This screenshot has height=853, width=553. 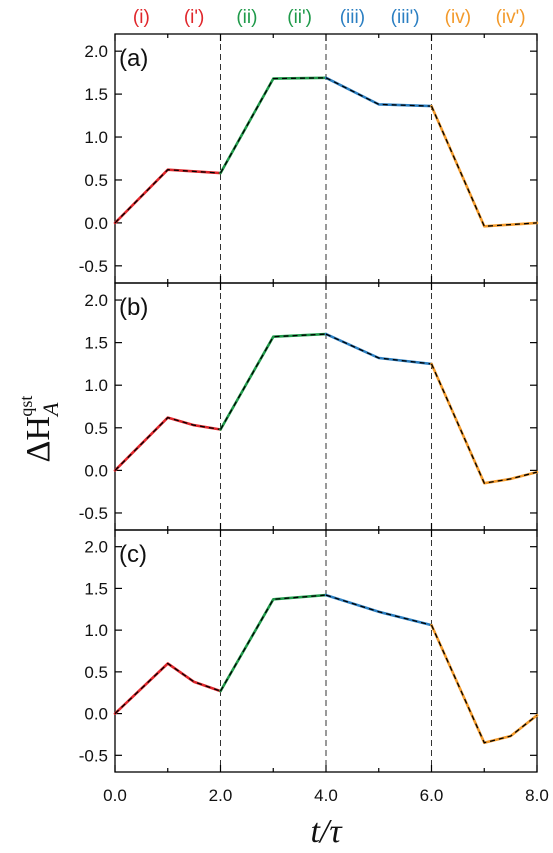 I want to click on y-axis-title-sub: A, so click(x=50, y=410).